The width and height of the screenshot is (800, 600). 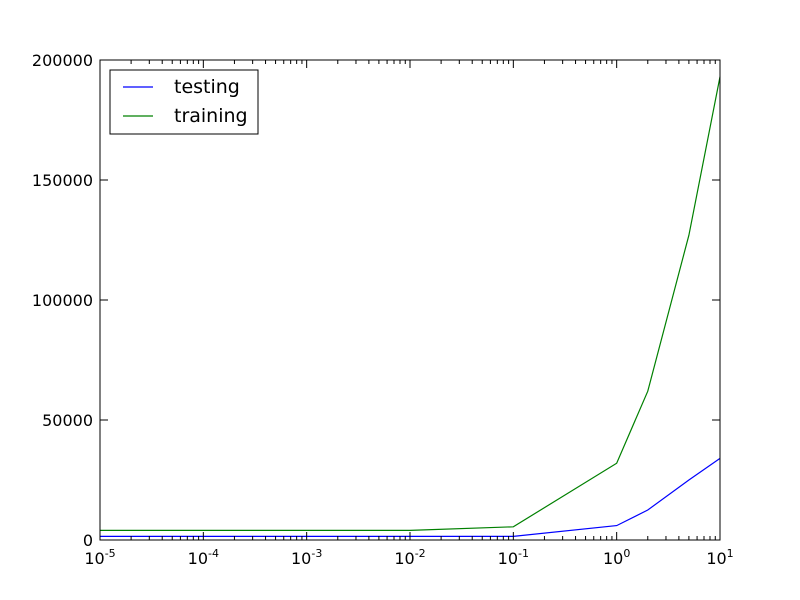 What do you see at coordinates (211, 116) in the screenshot?
I see `legend-label: training` at bounding box center [211, 116].